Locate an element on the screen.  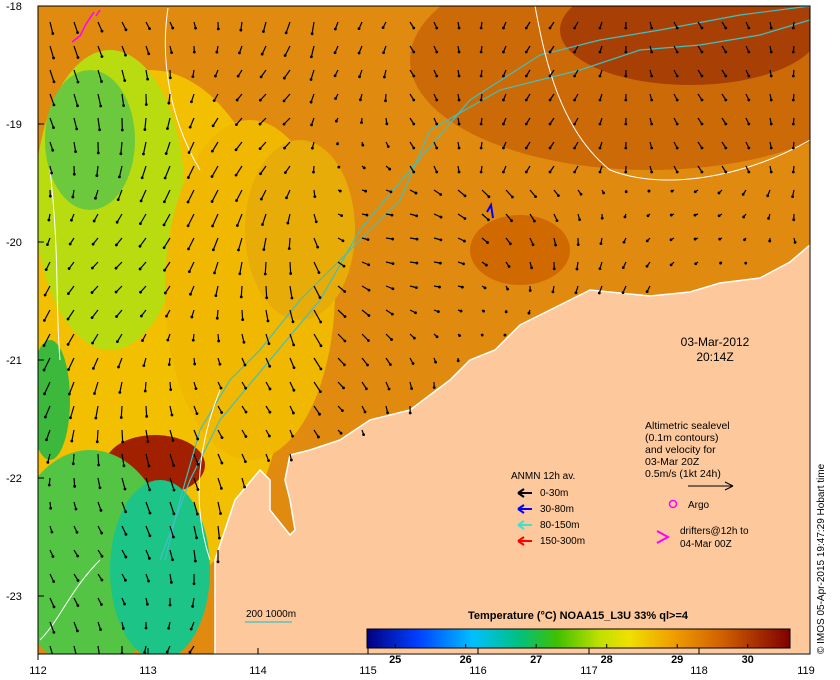
colorbar-ticks: 25 26 27 28 29 30 is located at coordinates (571, 655).